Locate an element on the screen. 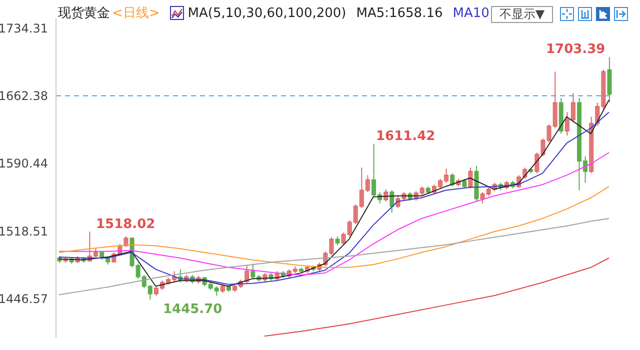 The height and width of the screenshot is (350, 640). annotation: 1611.42 is located at coordinates (406, 136).